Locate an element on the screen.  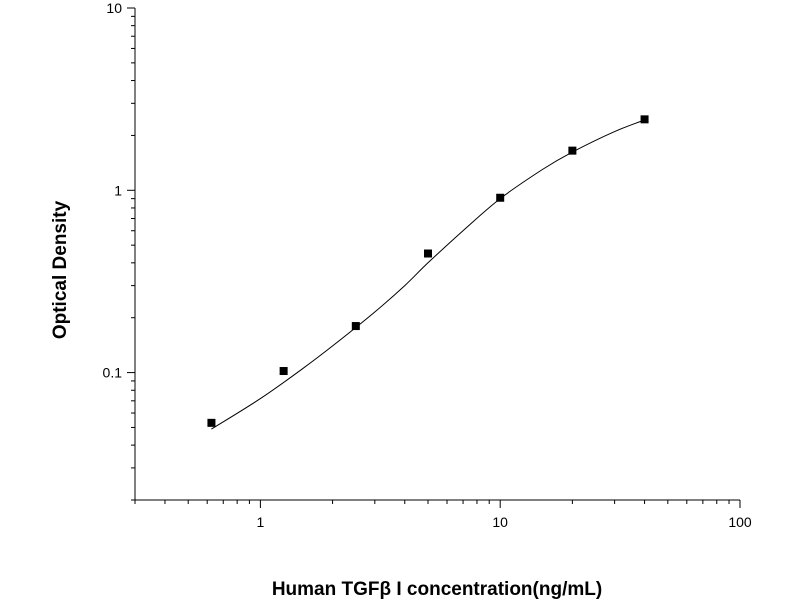
y-tick-label: 1 is located at coordinates (118, 190).